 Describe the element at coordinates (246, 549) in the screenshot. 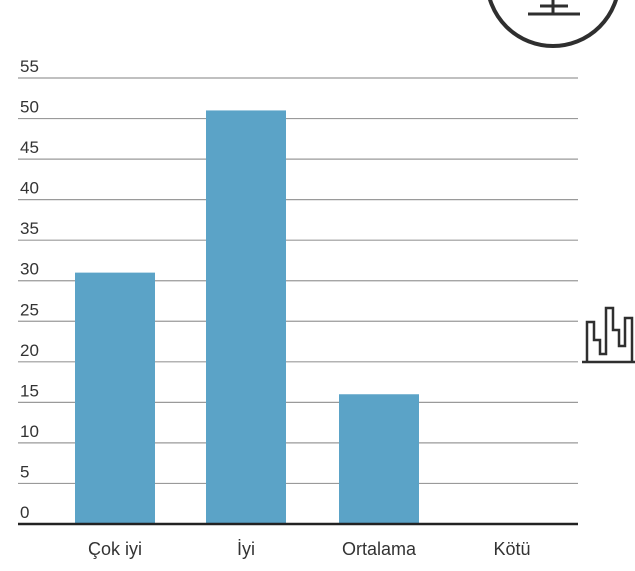

I see `x-tick-label: İyi` at that location.